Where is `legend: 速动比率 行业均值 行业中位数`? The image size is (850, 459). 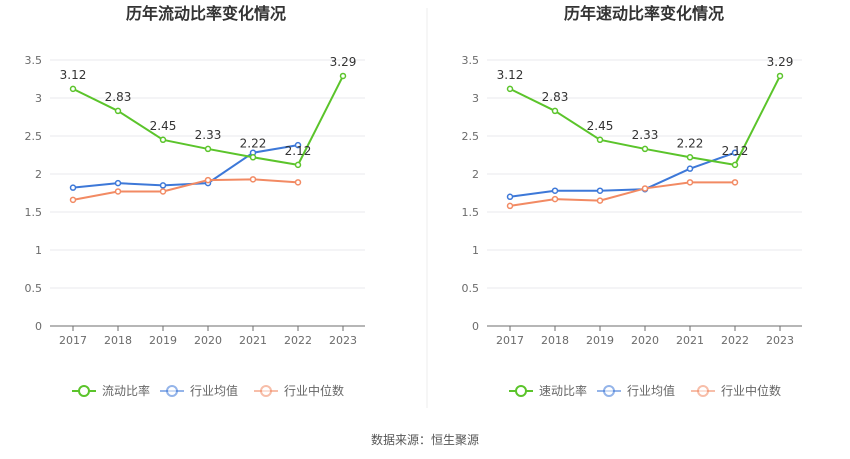
legend: 速动比率 行业均值 行业中位数 is located at coordinates (645, 390).